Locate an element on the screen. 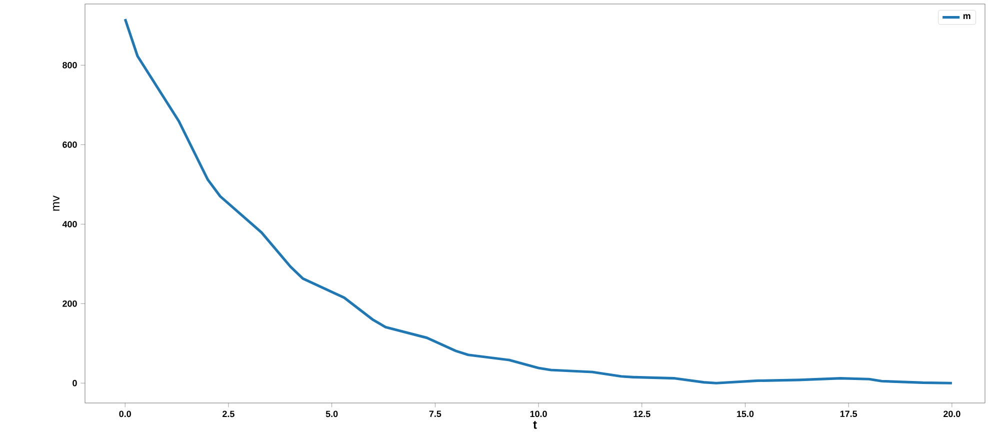 This screenshot has width=1000, height=437. y-tick-label: 200 is located at coordinates (69, 303).